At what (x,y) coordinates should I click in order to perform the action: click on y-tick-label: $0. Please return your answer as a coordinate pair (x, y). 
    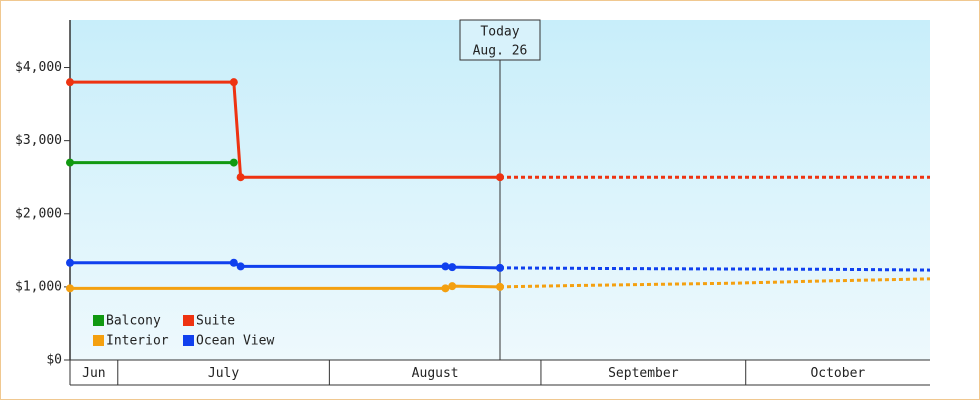
    Looking at the image, I should click on (54, 360).